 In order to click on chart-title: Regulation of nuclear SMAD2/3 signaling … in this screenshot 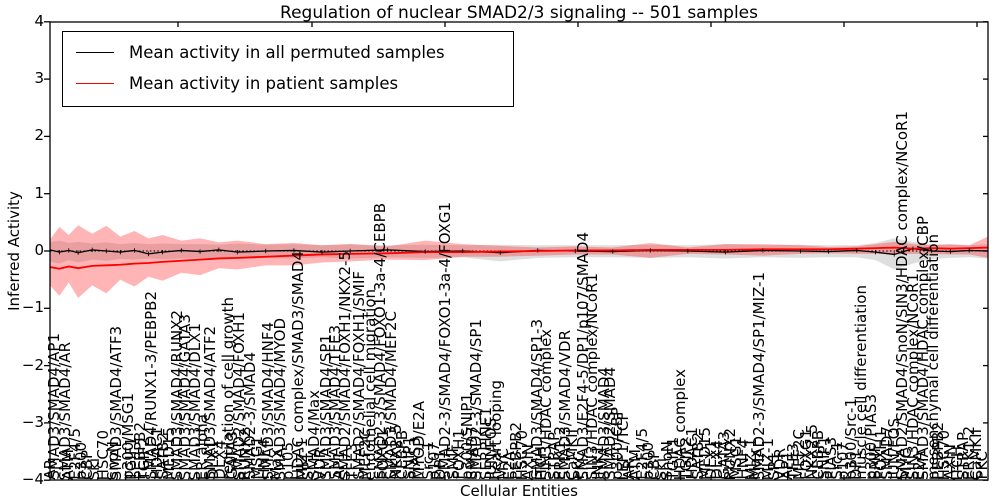, I will do `click(519, 13)`.